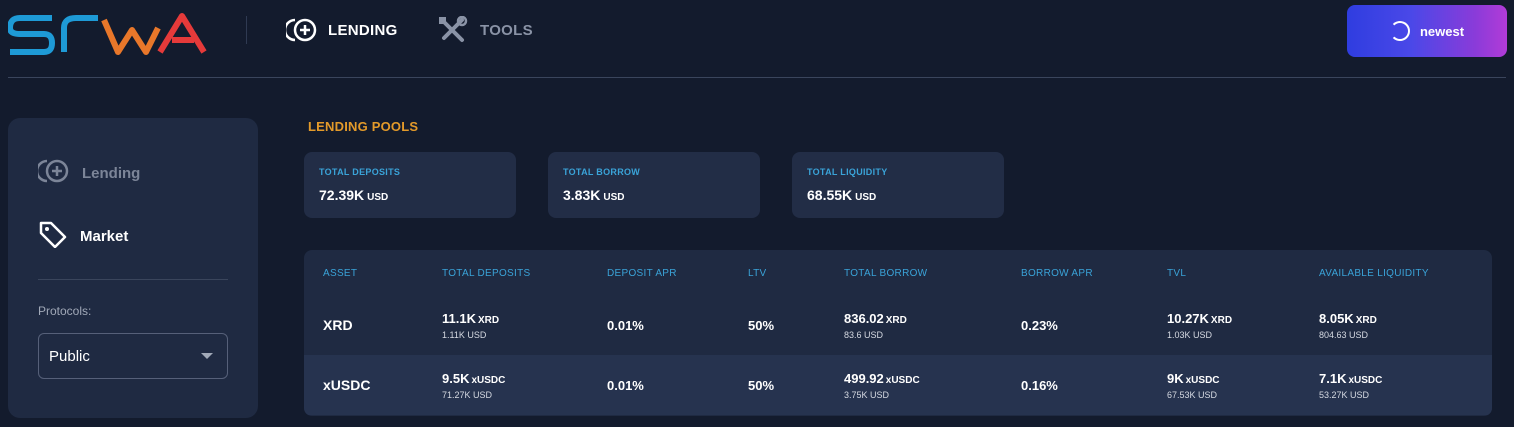 Image resolution: width=1514 pixels, height=427 pixels. What do you see at coordinates (1039, 325) in the screenshot?
I see `borrow-apr: 0.23%` at bounding box center [1039, 325].